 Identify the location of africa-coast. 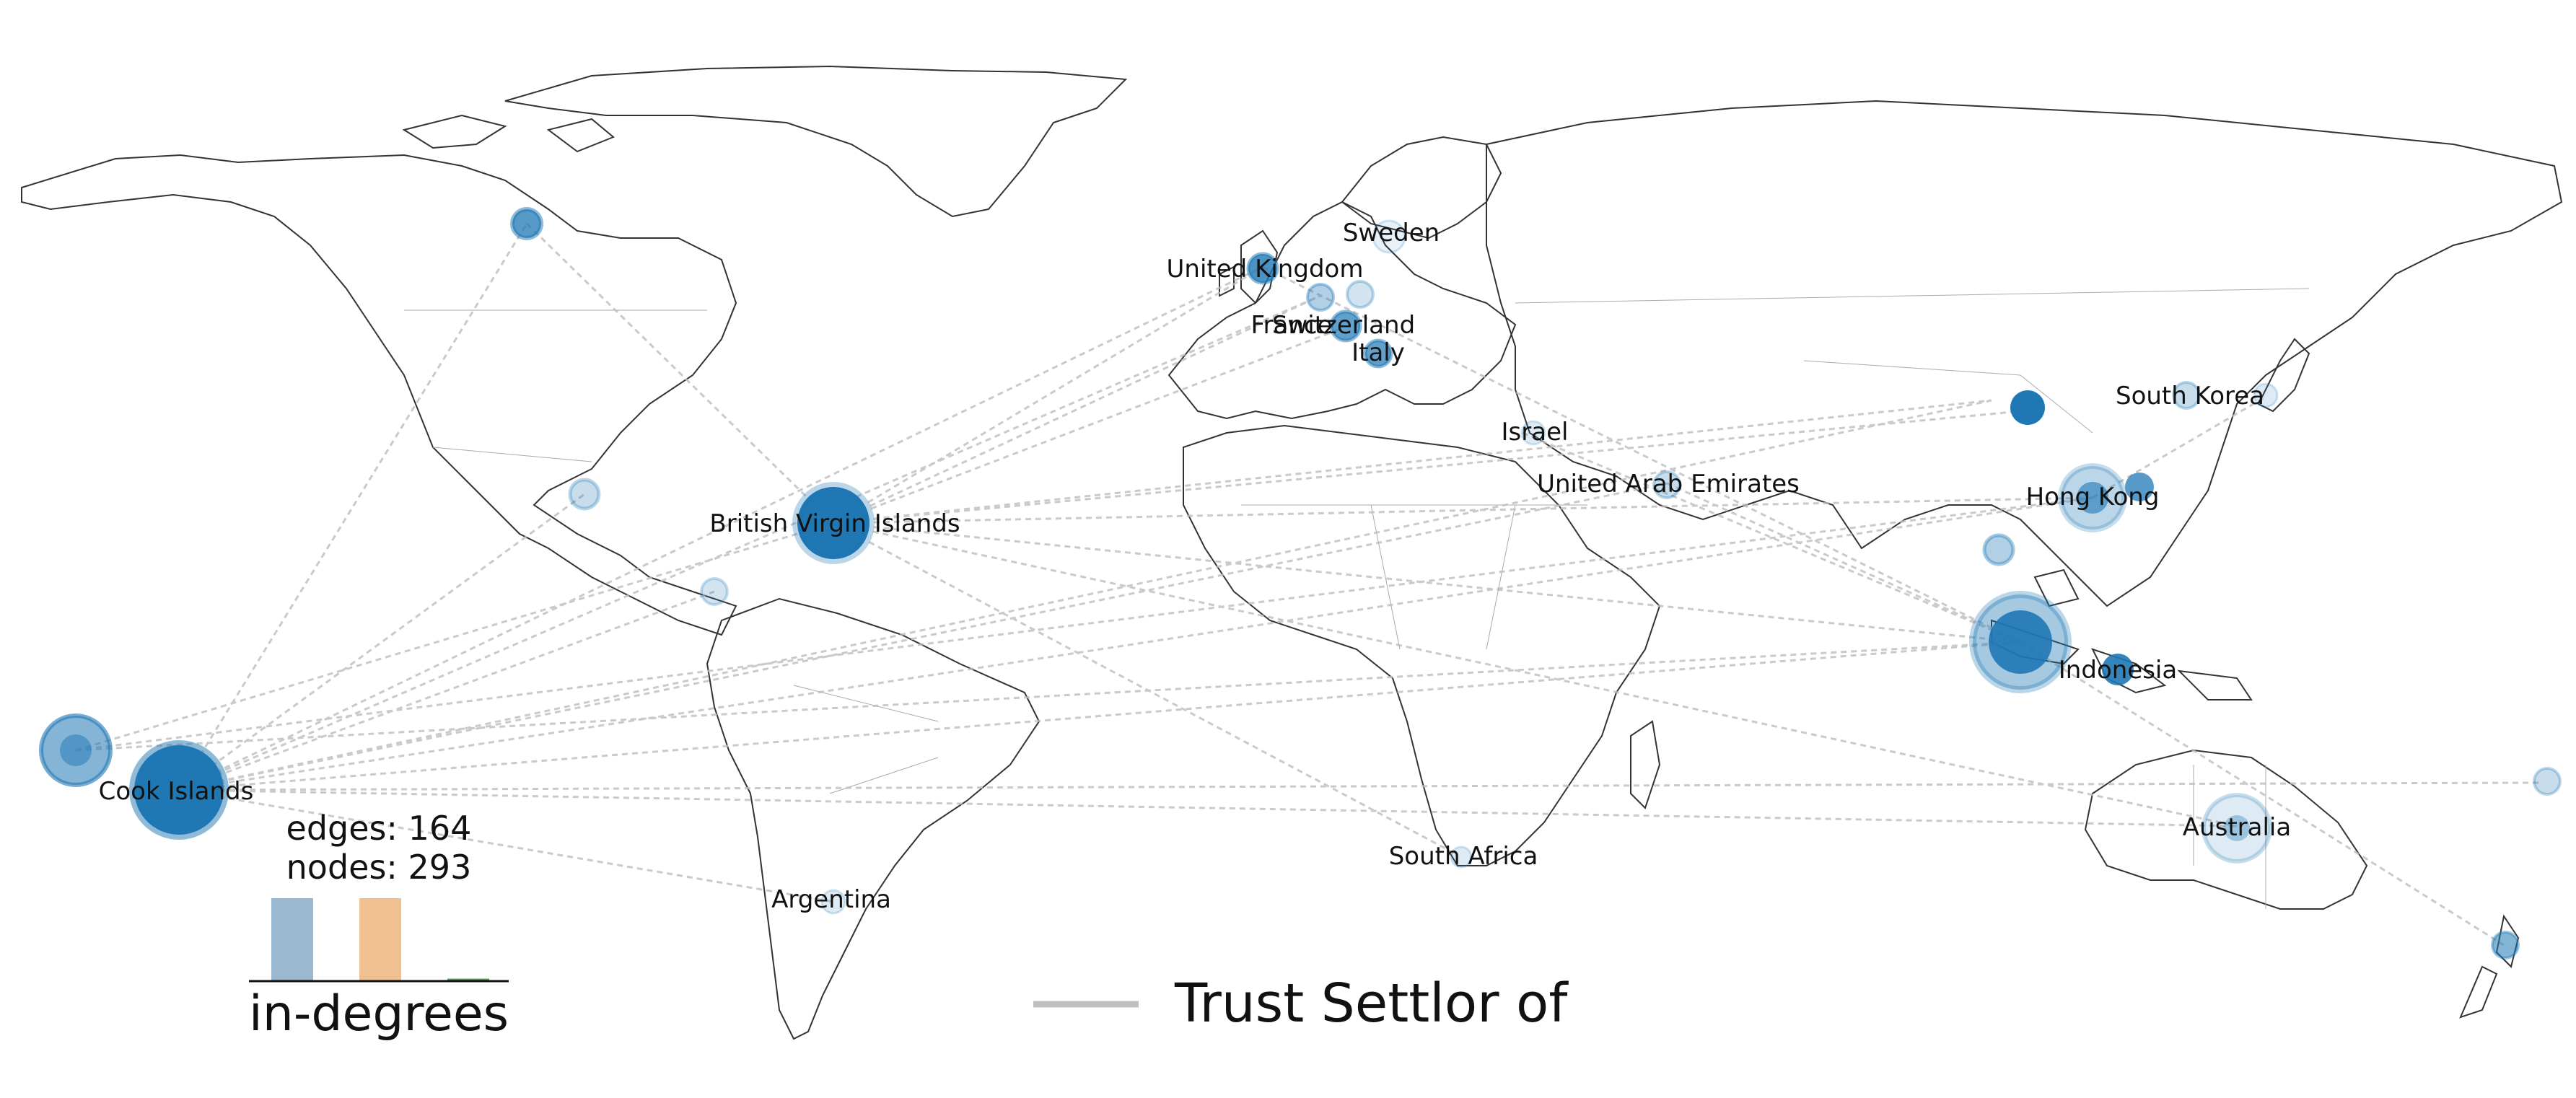
(1422, 645).